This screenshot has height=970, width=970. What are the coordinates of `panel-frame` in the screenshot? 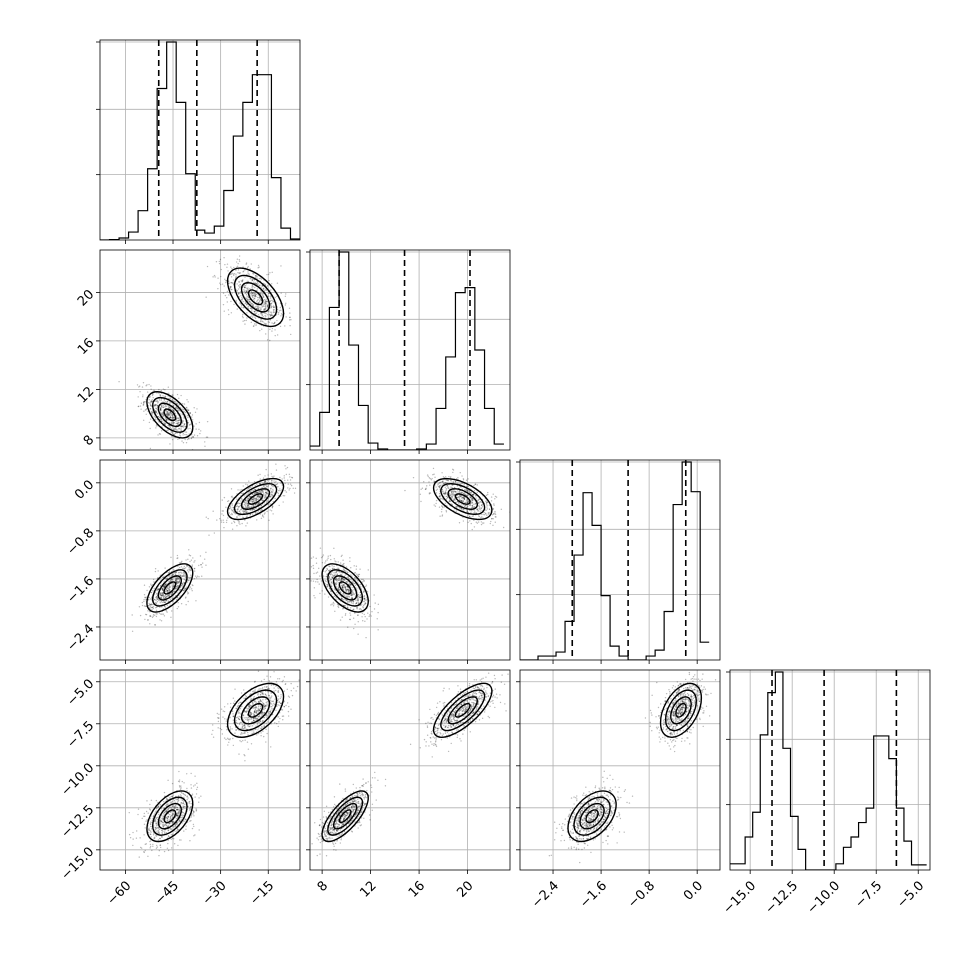 It's located at (410, 350).